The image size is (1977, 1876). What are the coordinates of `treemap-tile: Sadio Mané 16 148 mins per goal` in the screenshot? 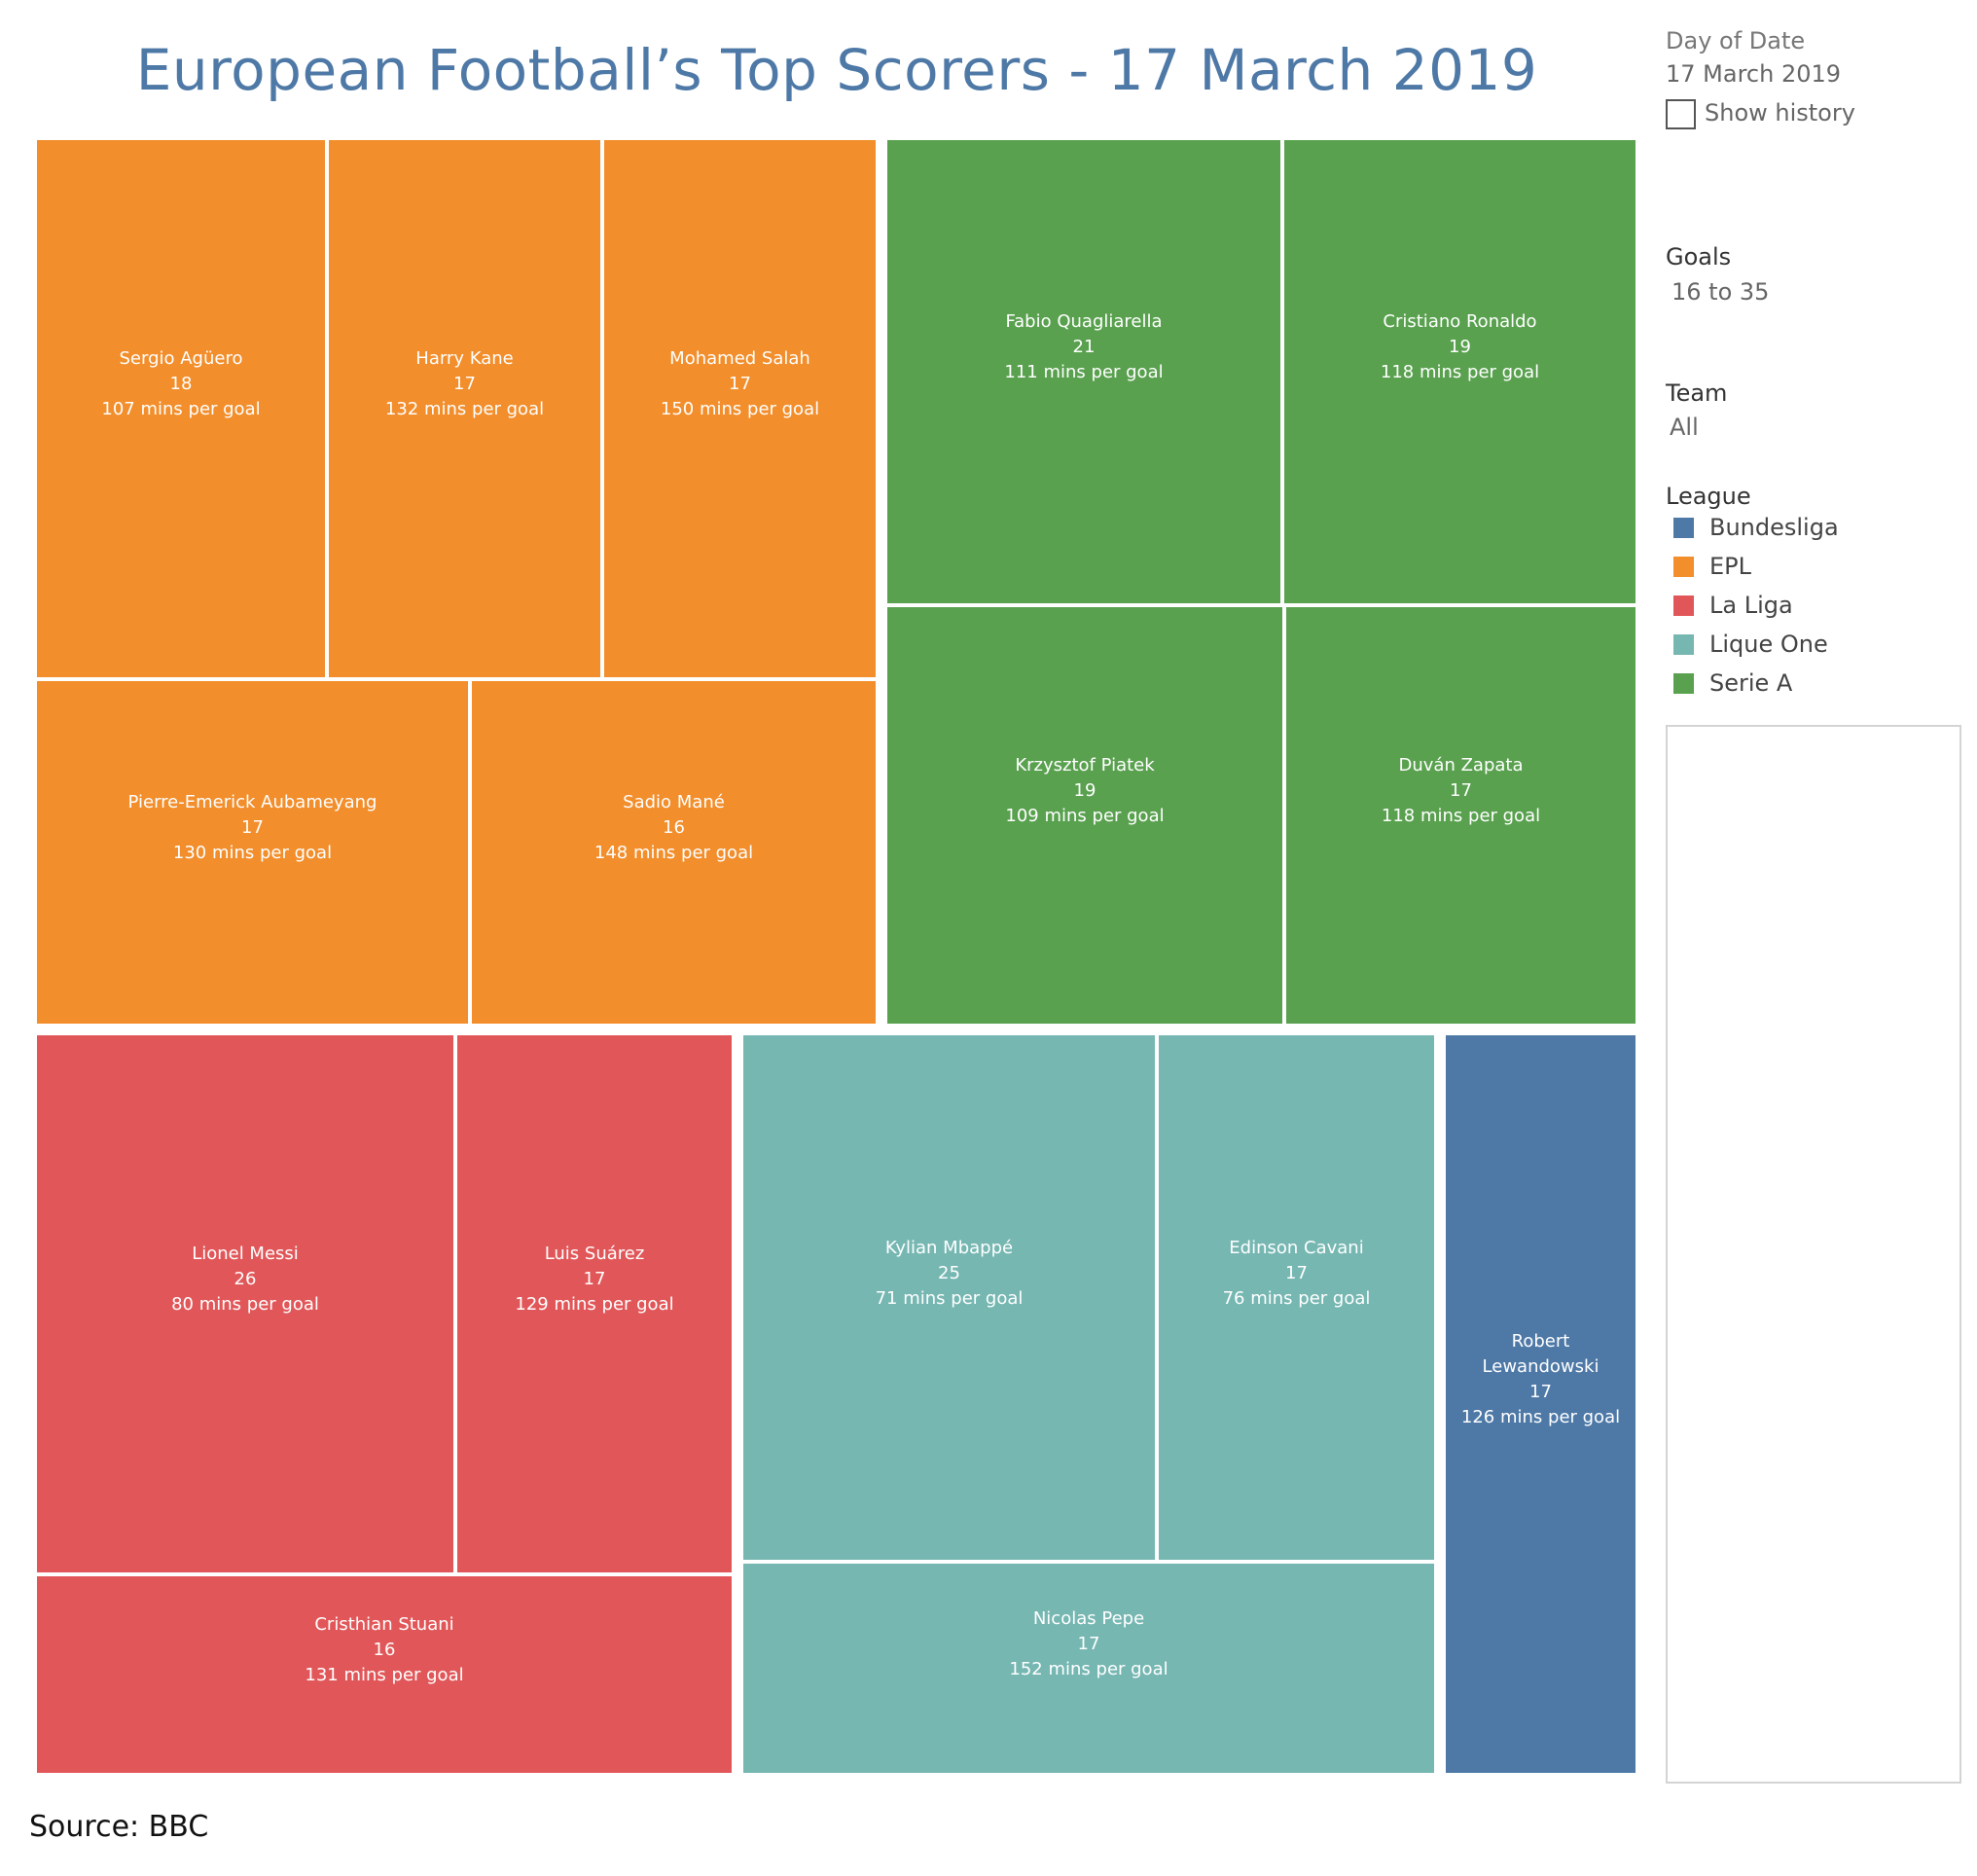 It's located at (674, 852).